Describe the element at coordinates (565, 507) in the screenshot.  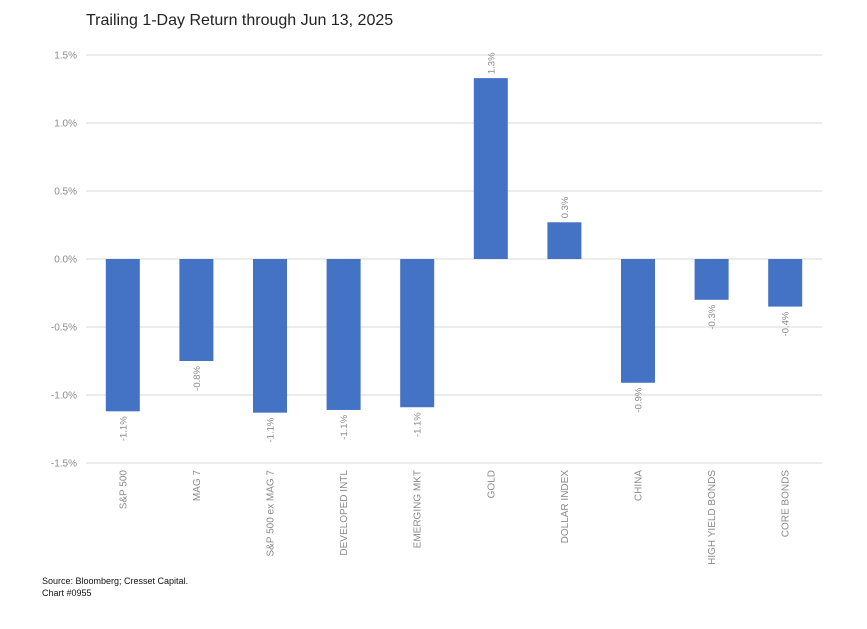
I see `x-tick-label: DOLLAR INDEX` at that location.